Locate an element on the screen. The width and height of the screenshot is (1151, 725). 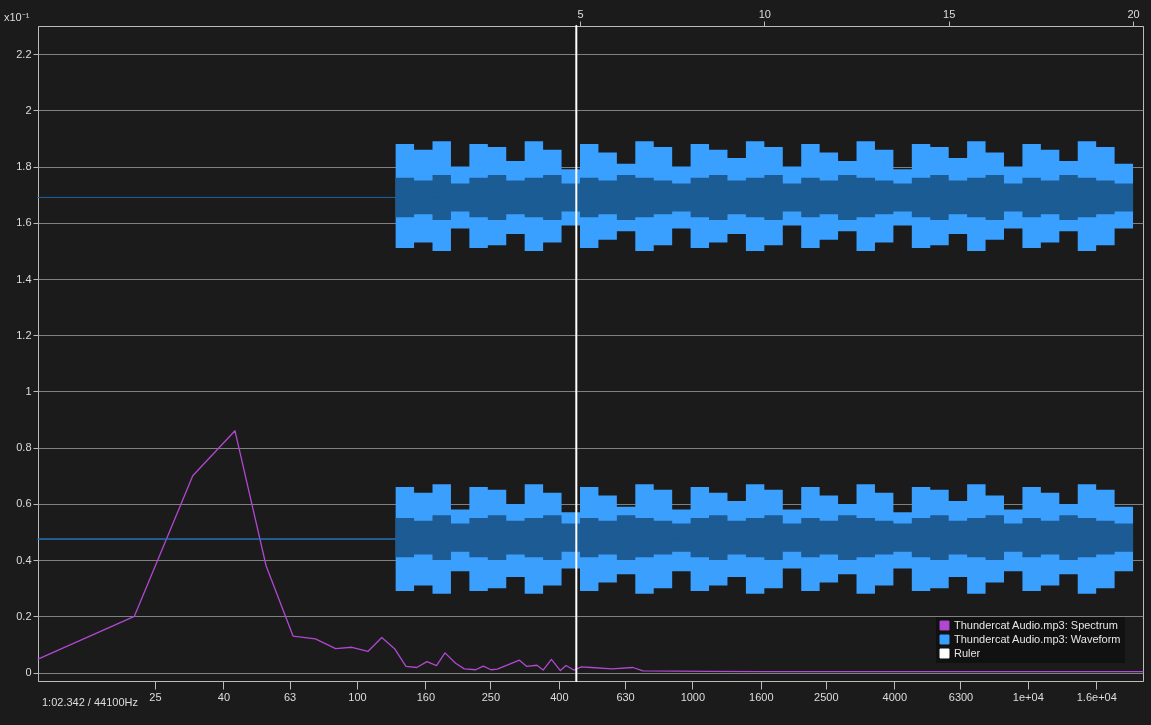
x-tick-label: 63 is located at coordinates (290, 696).